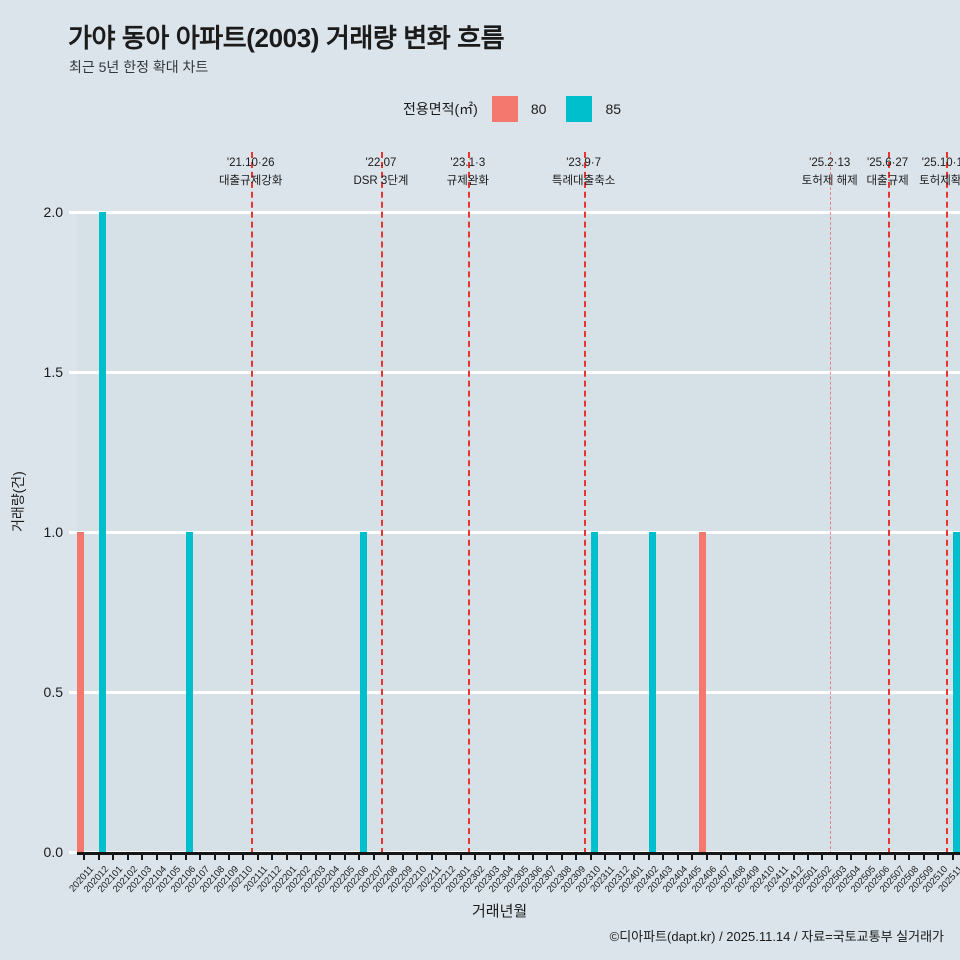 Image resolution: width=960 pixels, height=960 pixels. I want to click on y-axis-title: 거래량(건), so click(18, 501).